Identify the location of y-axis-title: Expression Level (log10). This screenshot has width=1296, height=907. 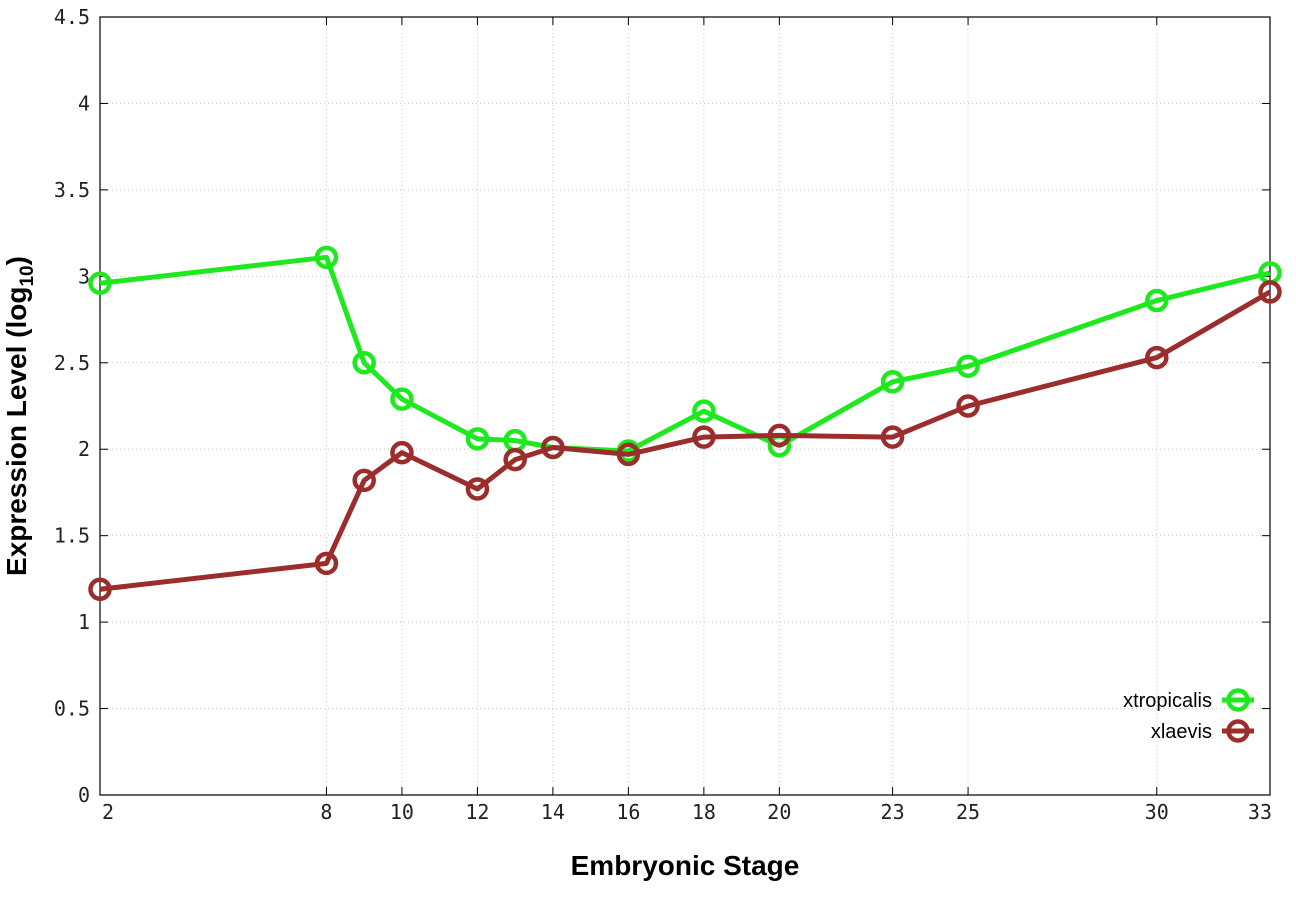
(19, 416).